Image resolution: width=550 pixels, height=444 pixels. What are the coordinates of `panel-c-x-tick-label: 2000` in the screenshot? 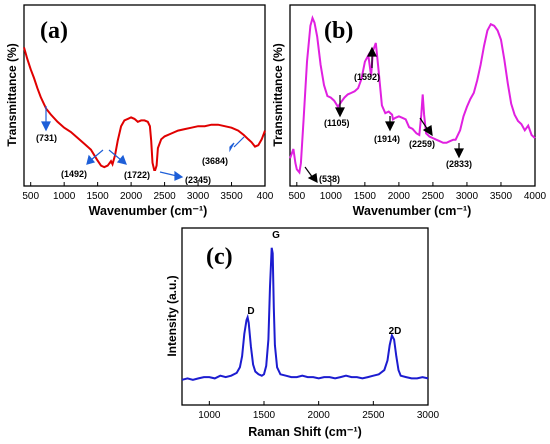 It's located at (319, 415).